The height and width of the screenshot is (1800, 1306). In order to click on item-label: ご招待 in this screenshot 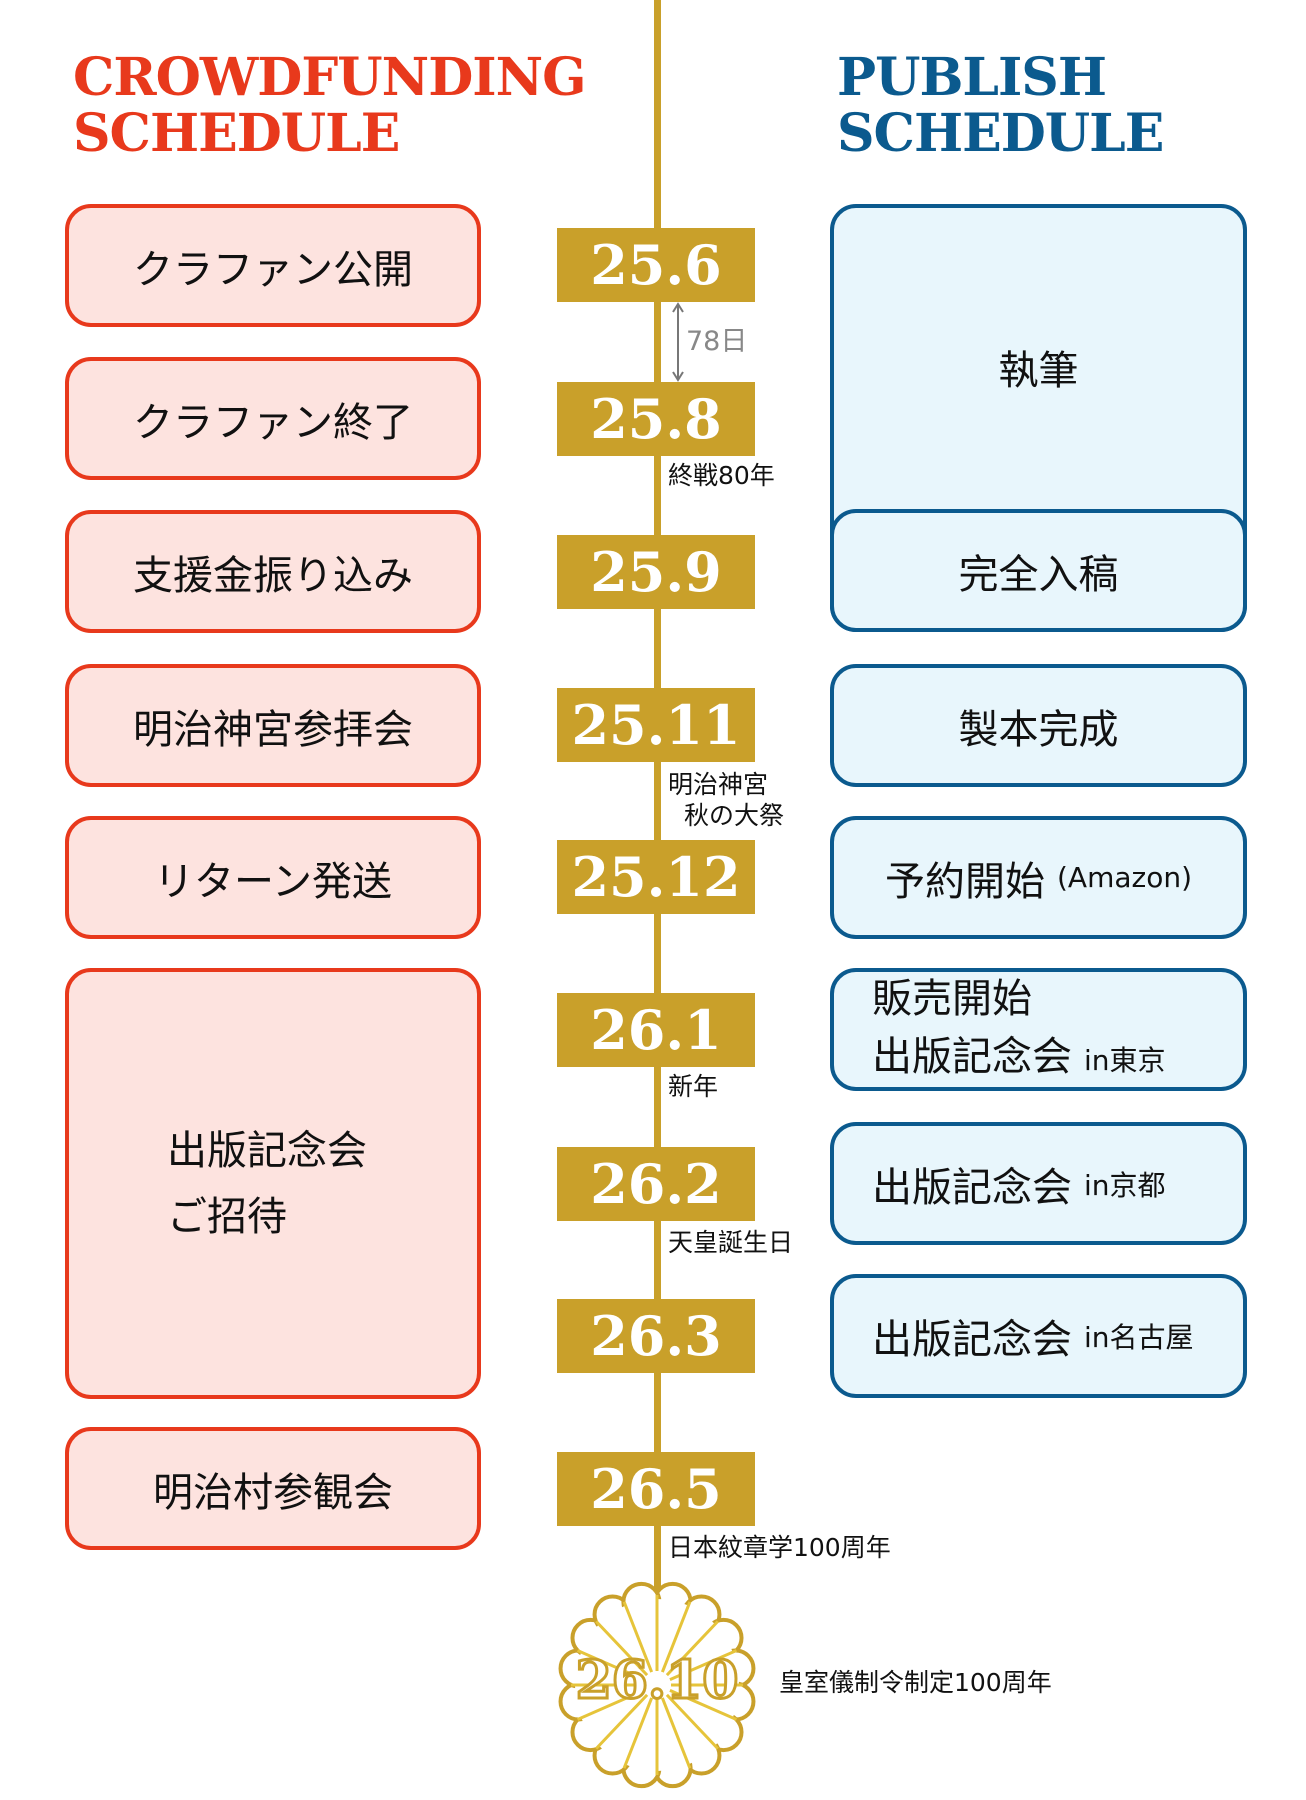, I will do `click(227, 1216)`.